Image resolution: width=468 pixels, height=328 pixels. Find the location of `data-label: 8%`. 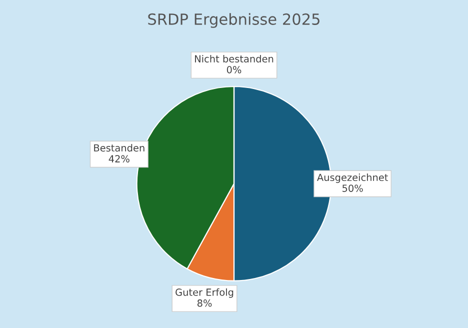

data-label: 8% is located at coordinates (204, 303).